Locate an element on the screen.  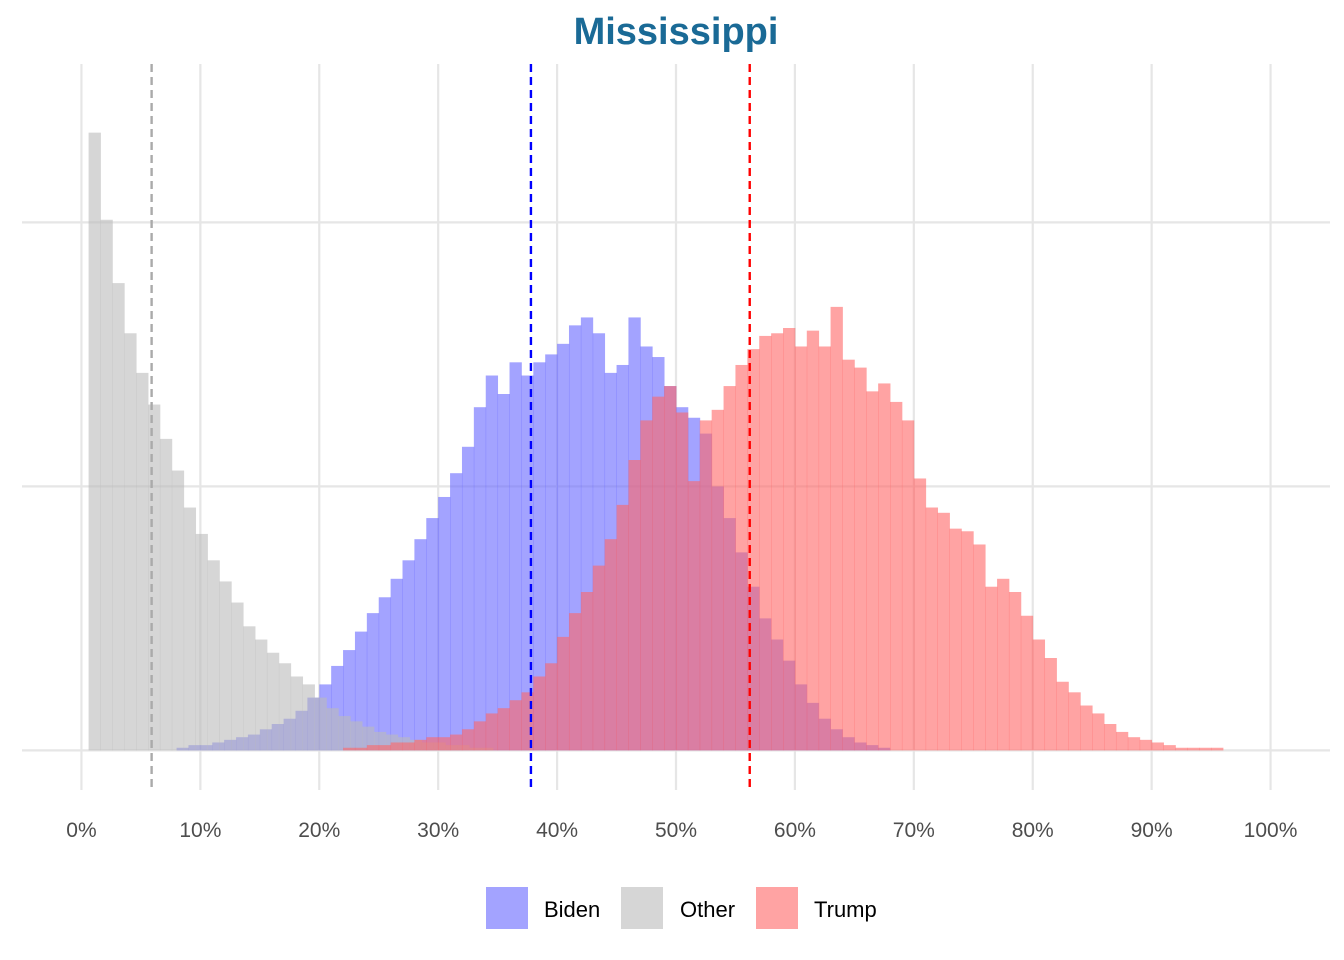
legend-label-other: Other is located at coordinates (707, 909).